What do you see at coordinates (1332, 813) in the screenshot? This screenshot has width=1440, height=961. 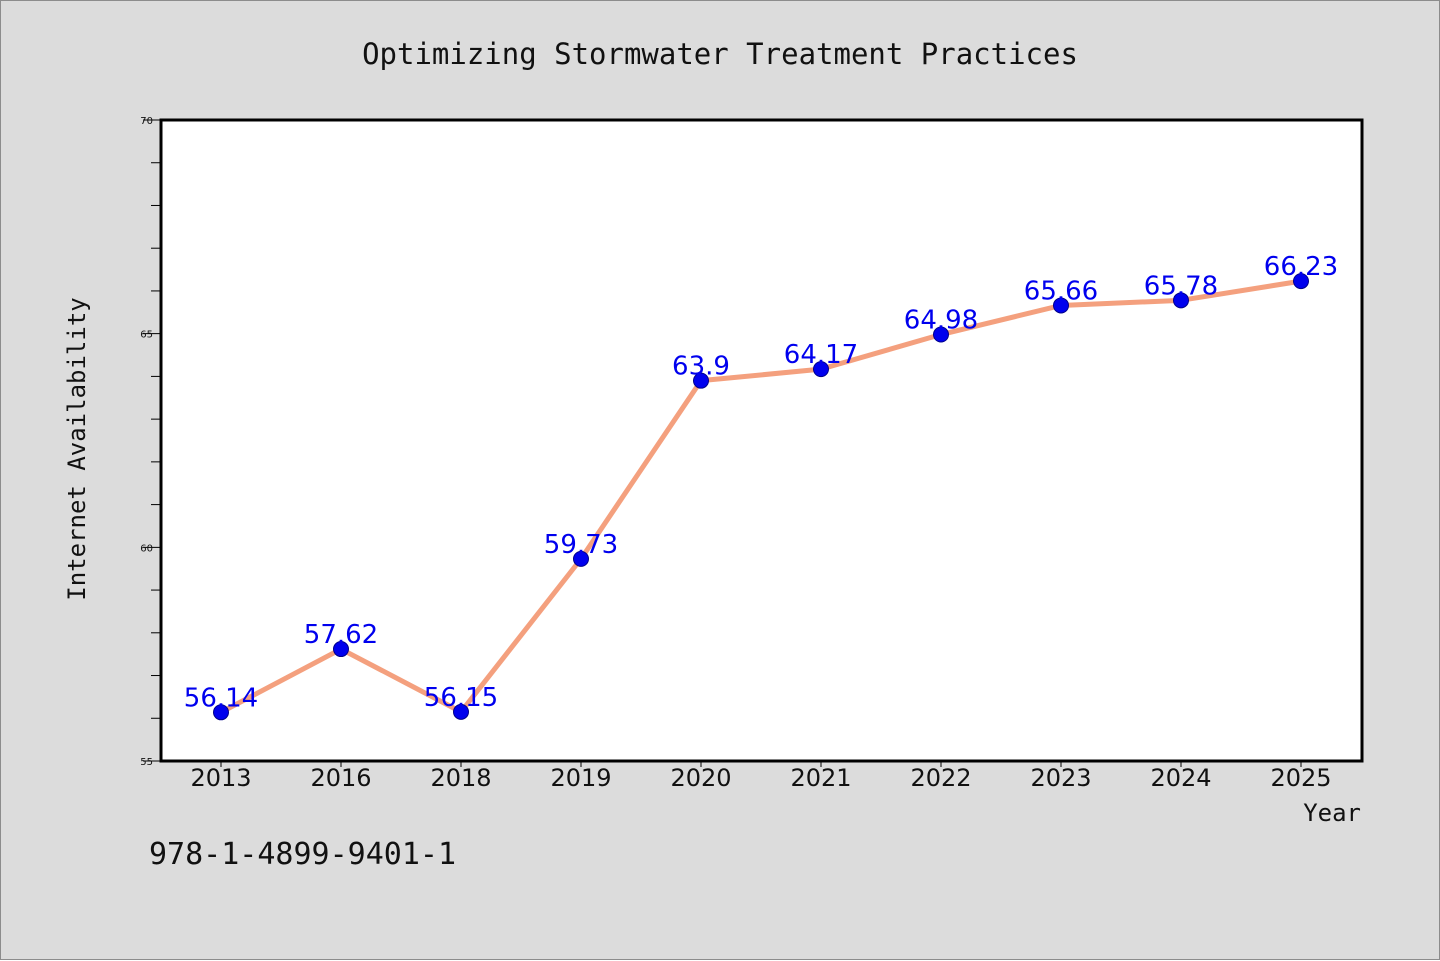 I see `x-axis-title: Year` at bounding box center [1332, 813].